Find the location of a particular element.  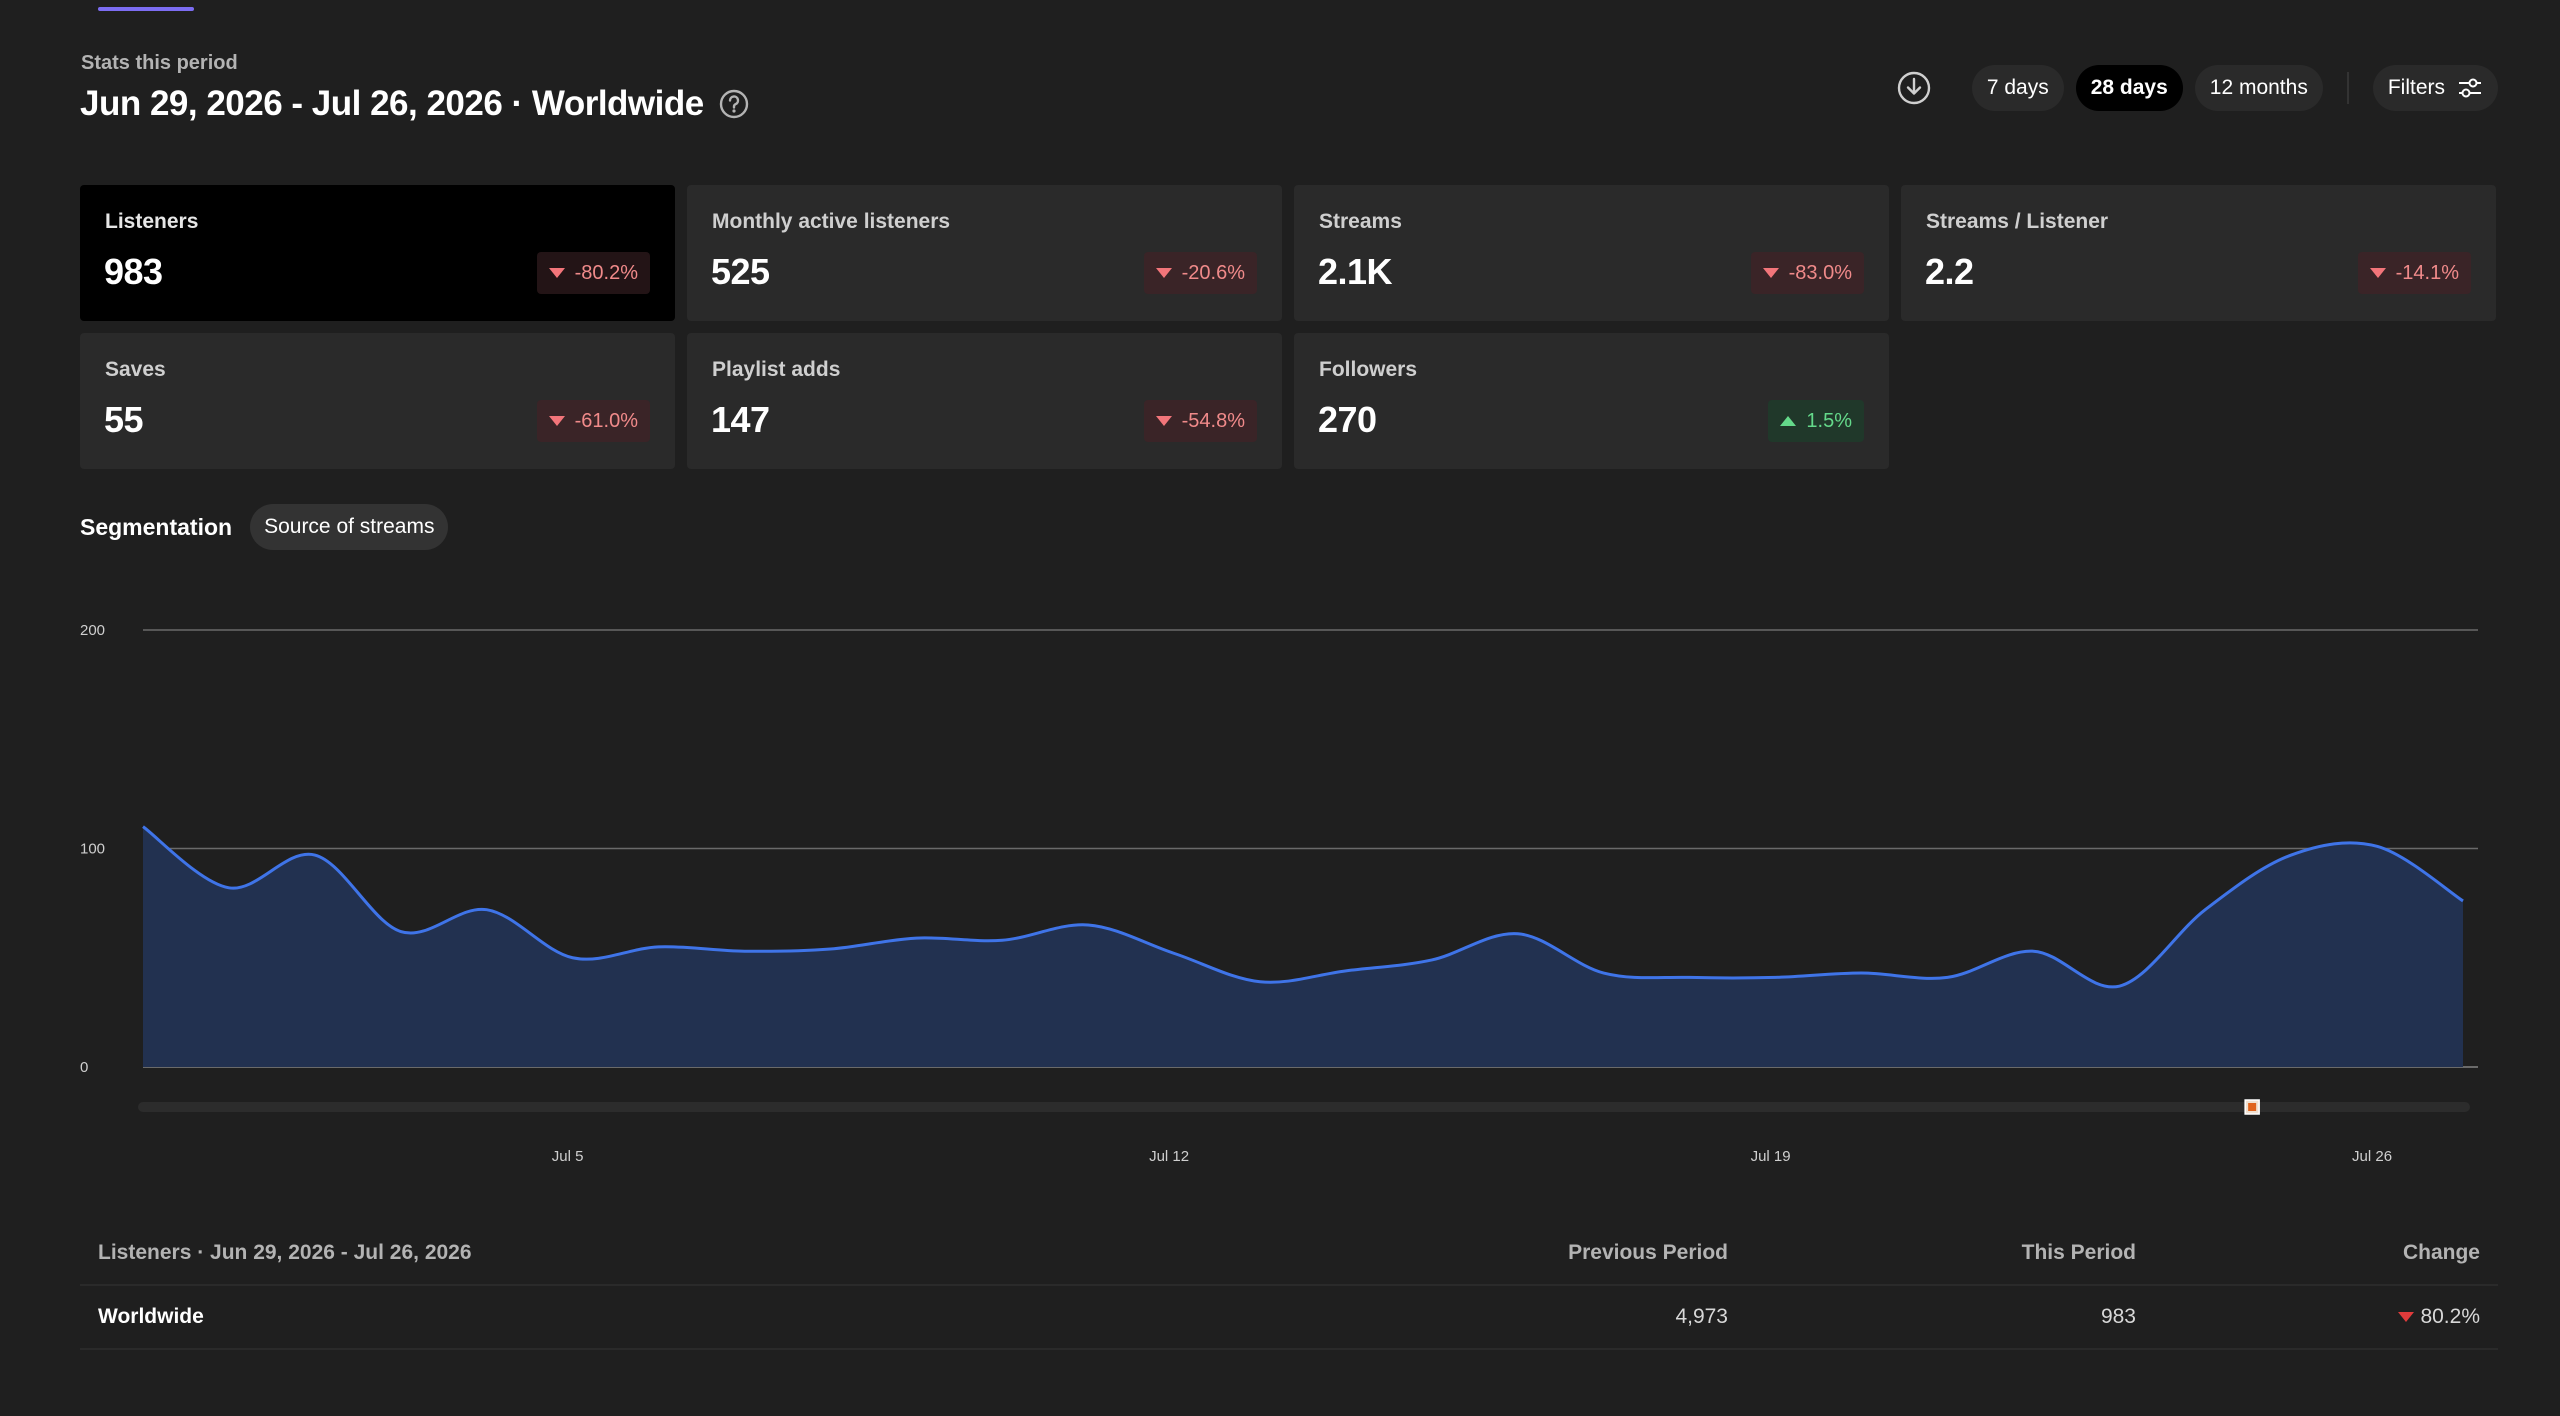

x-tick-label: Jul 5 is located at coordinates (568, 1156).